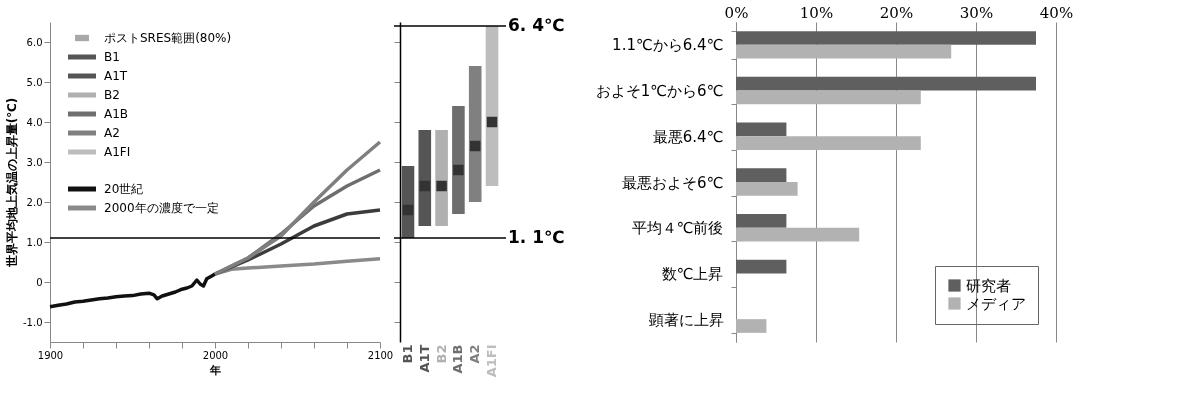  Describe the element at coordinates (458, 359) in the screenshot. I see `x-tick-label: A1B` at that location.